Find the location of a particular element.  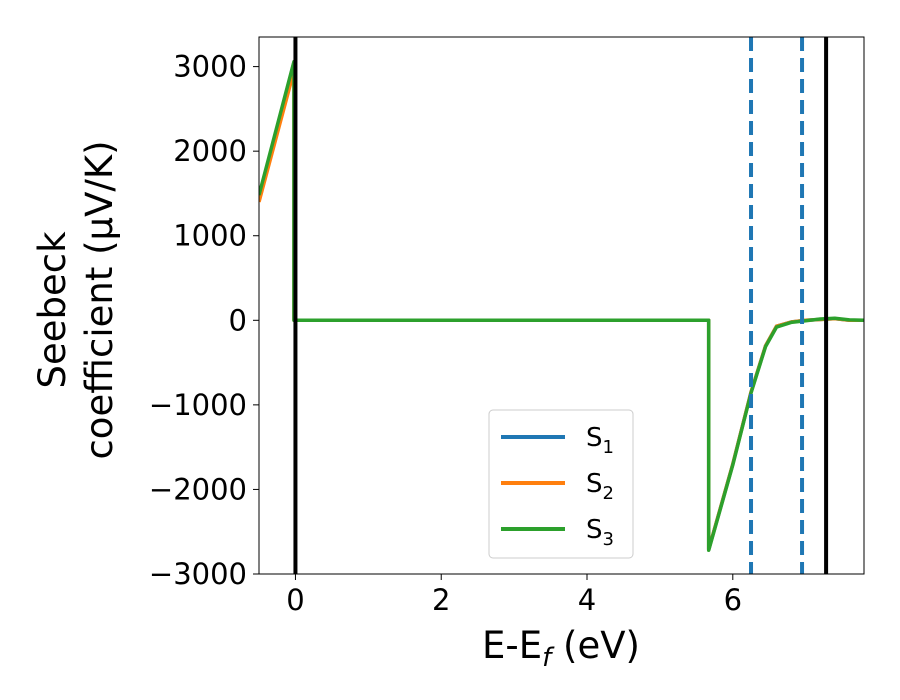

y-tick-label: −2000 is located at coordinates (198, 489).